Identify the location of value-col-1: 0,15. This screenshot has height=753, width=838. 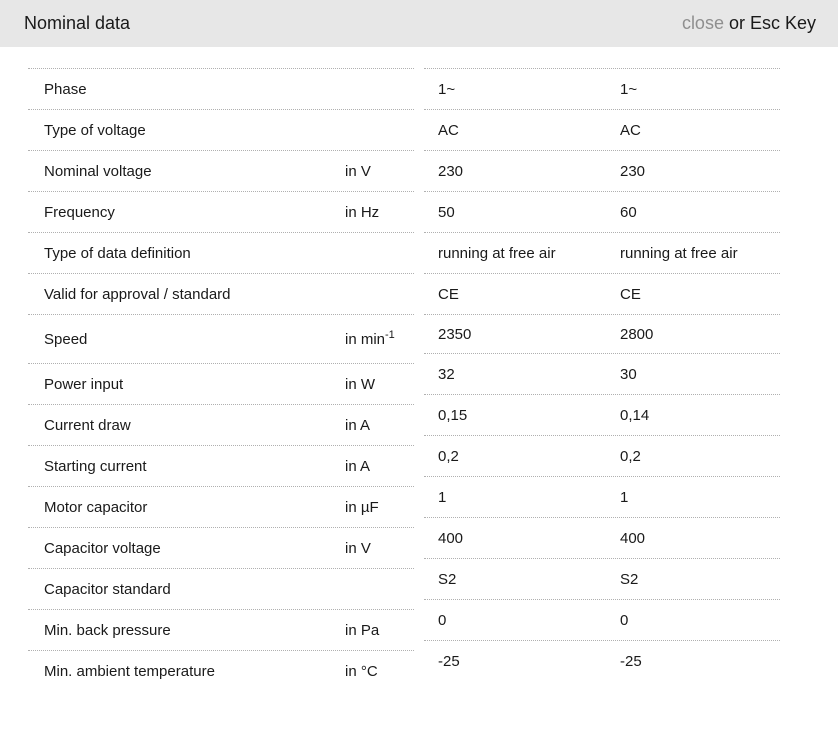
(453, 415).